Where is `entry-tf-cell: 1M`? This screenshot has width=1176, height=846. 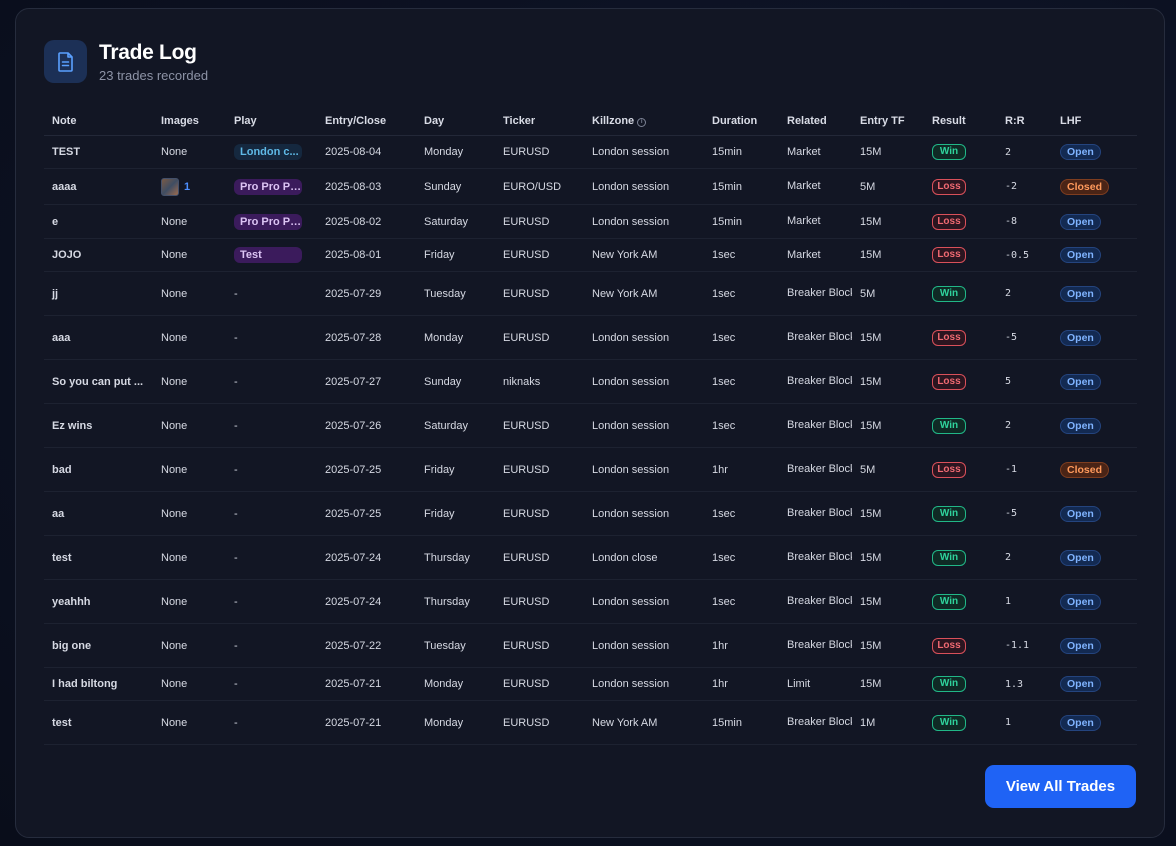 entry-tf-cell: 1M is located at coordinates (888, 722).